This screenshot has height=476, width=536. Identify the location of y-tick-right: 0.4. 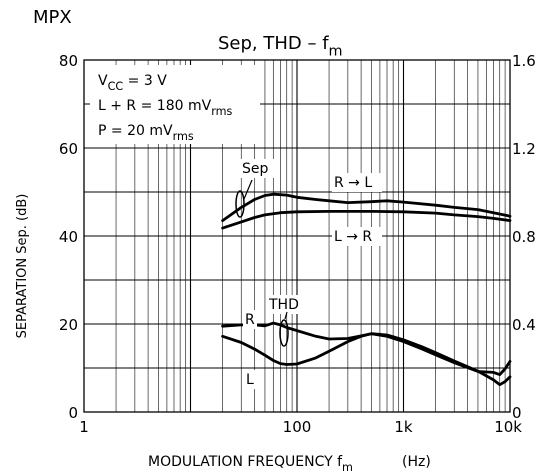
(524, 325).